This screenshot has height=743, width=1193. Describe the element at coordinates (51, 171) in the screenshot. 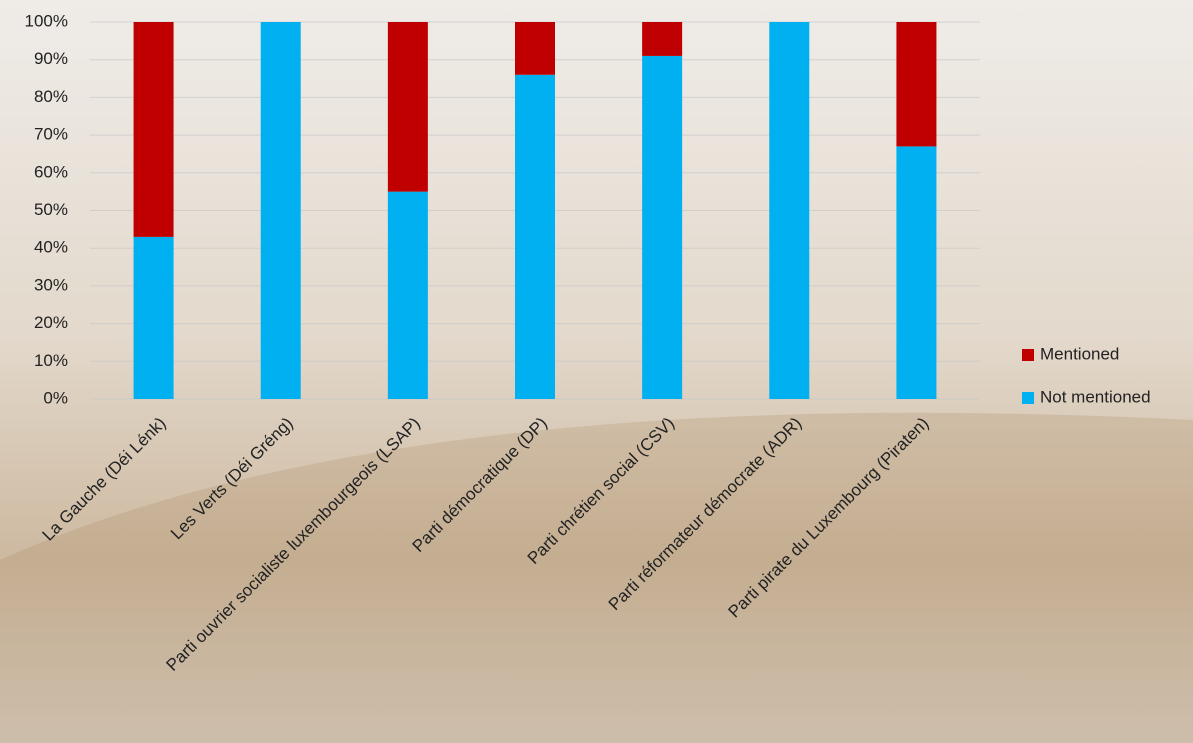

I see `y-tick-label: 60%` at that location.